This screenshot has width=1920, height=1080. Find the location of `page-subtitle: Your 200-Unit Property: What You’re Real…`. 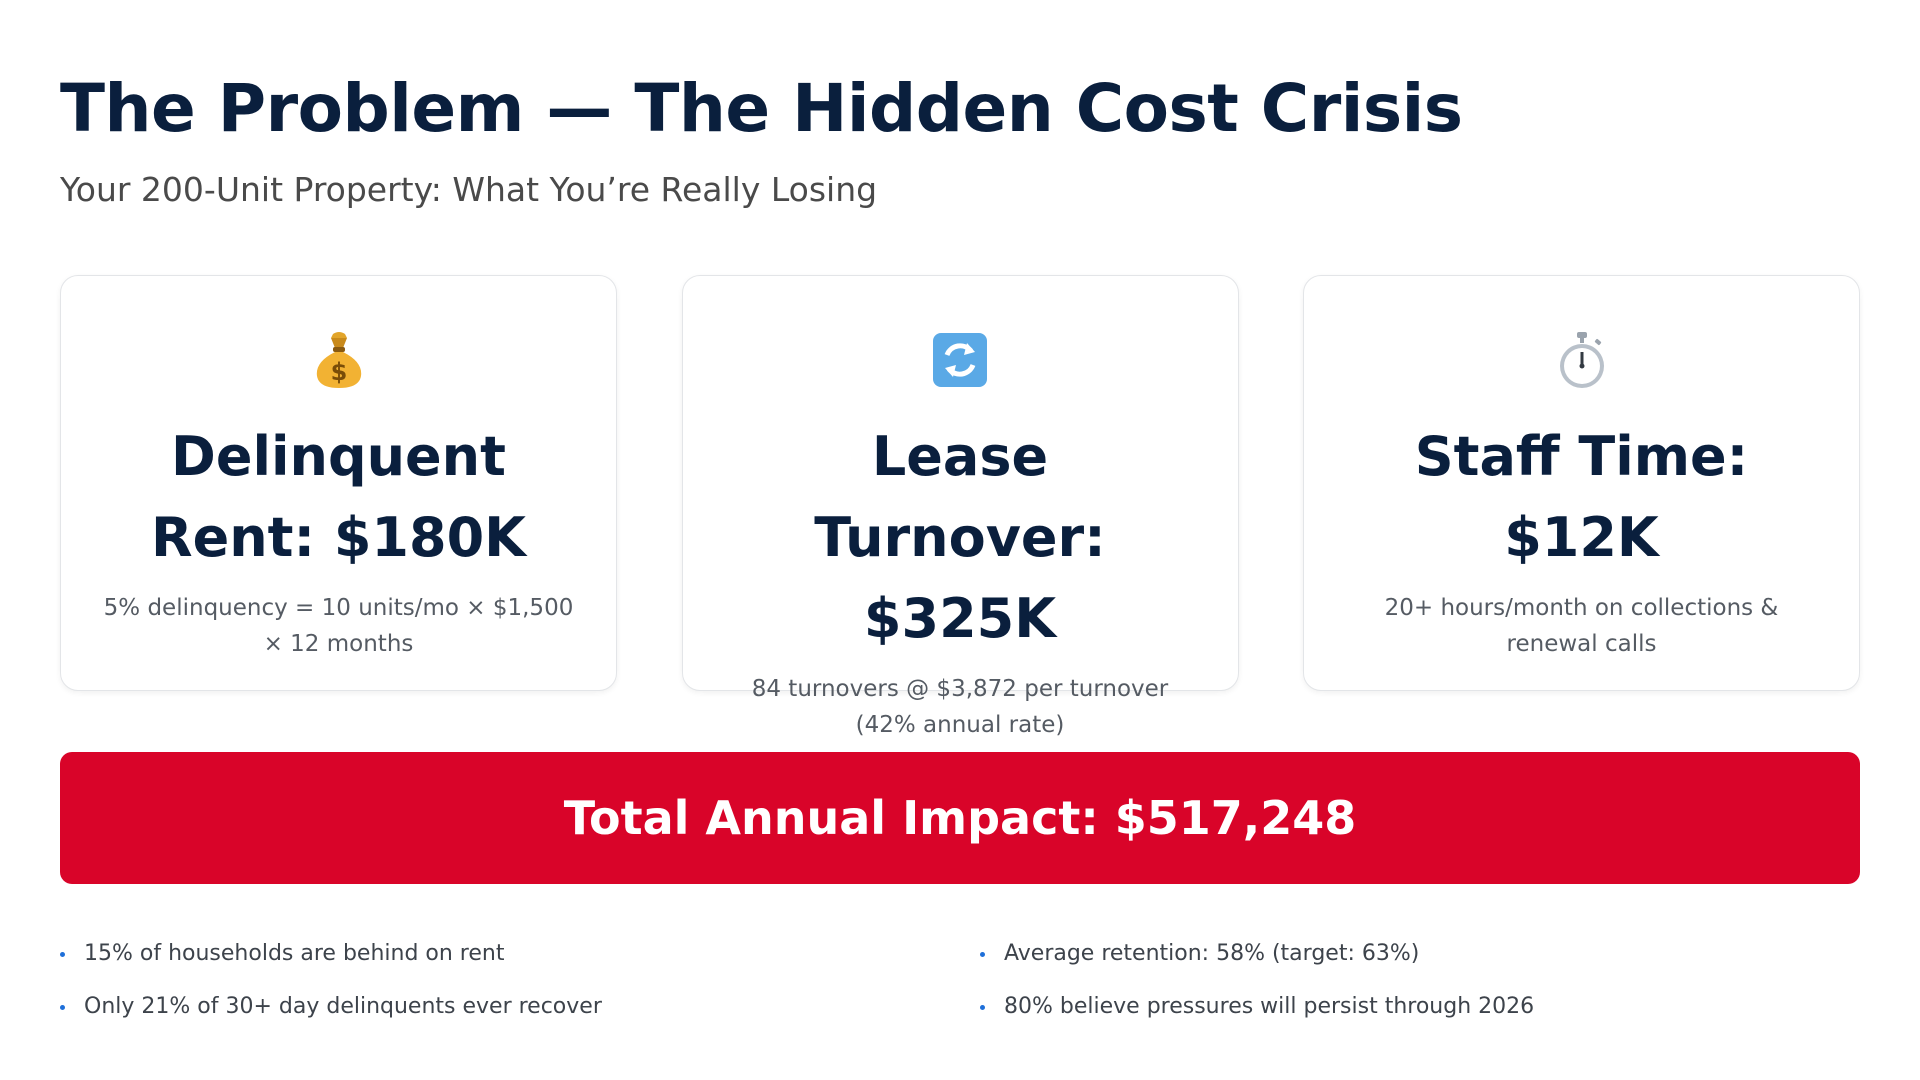

page-subtitle: Your 200-Unit Property: What You’re Real… is located at coordinates (469, 189).